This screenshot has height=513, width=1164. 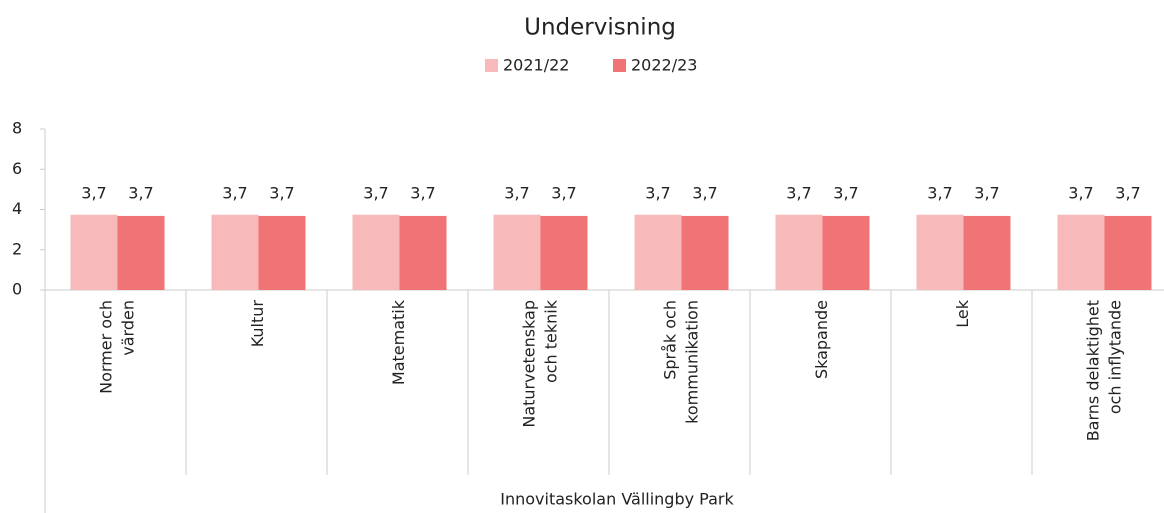 I want to click on y-tick-label: 6, so click(x=17, y=168).